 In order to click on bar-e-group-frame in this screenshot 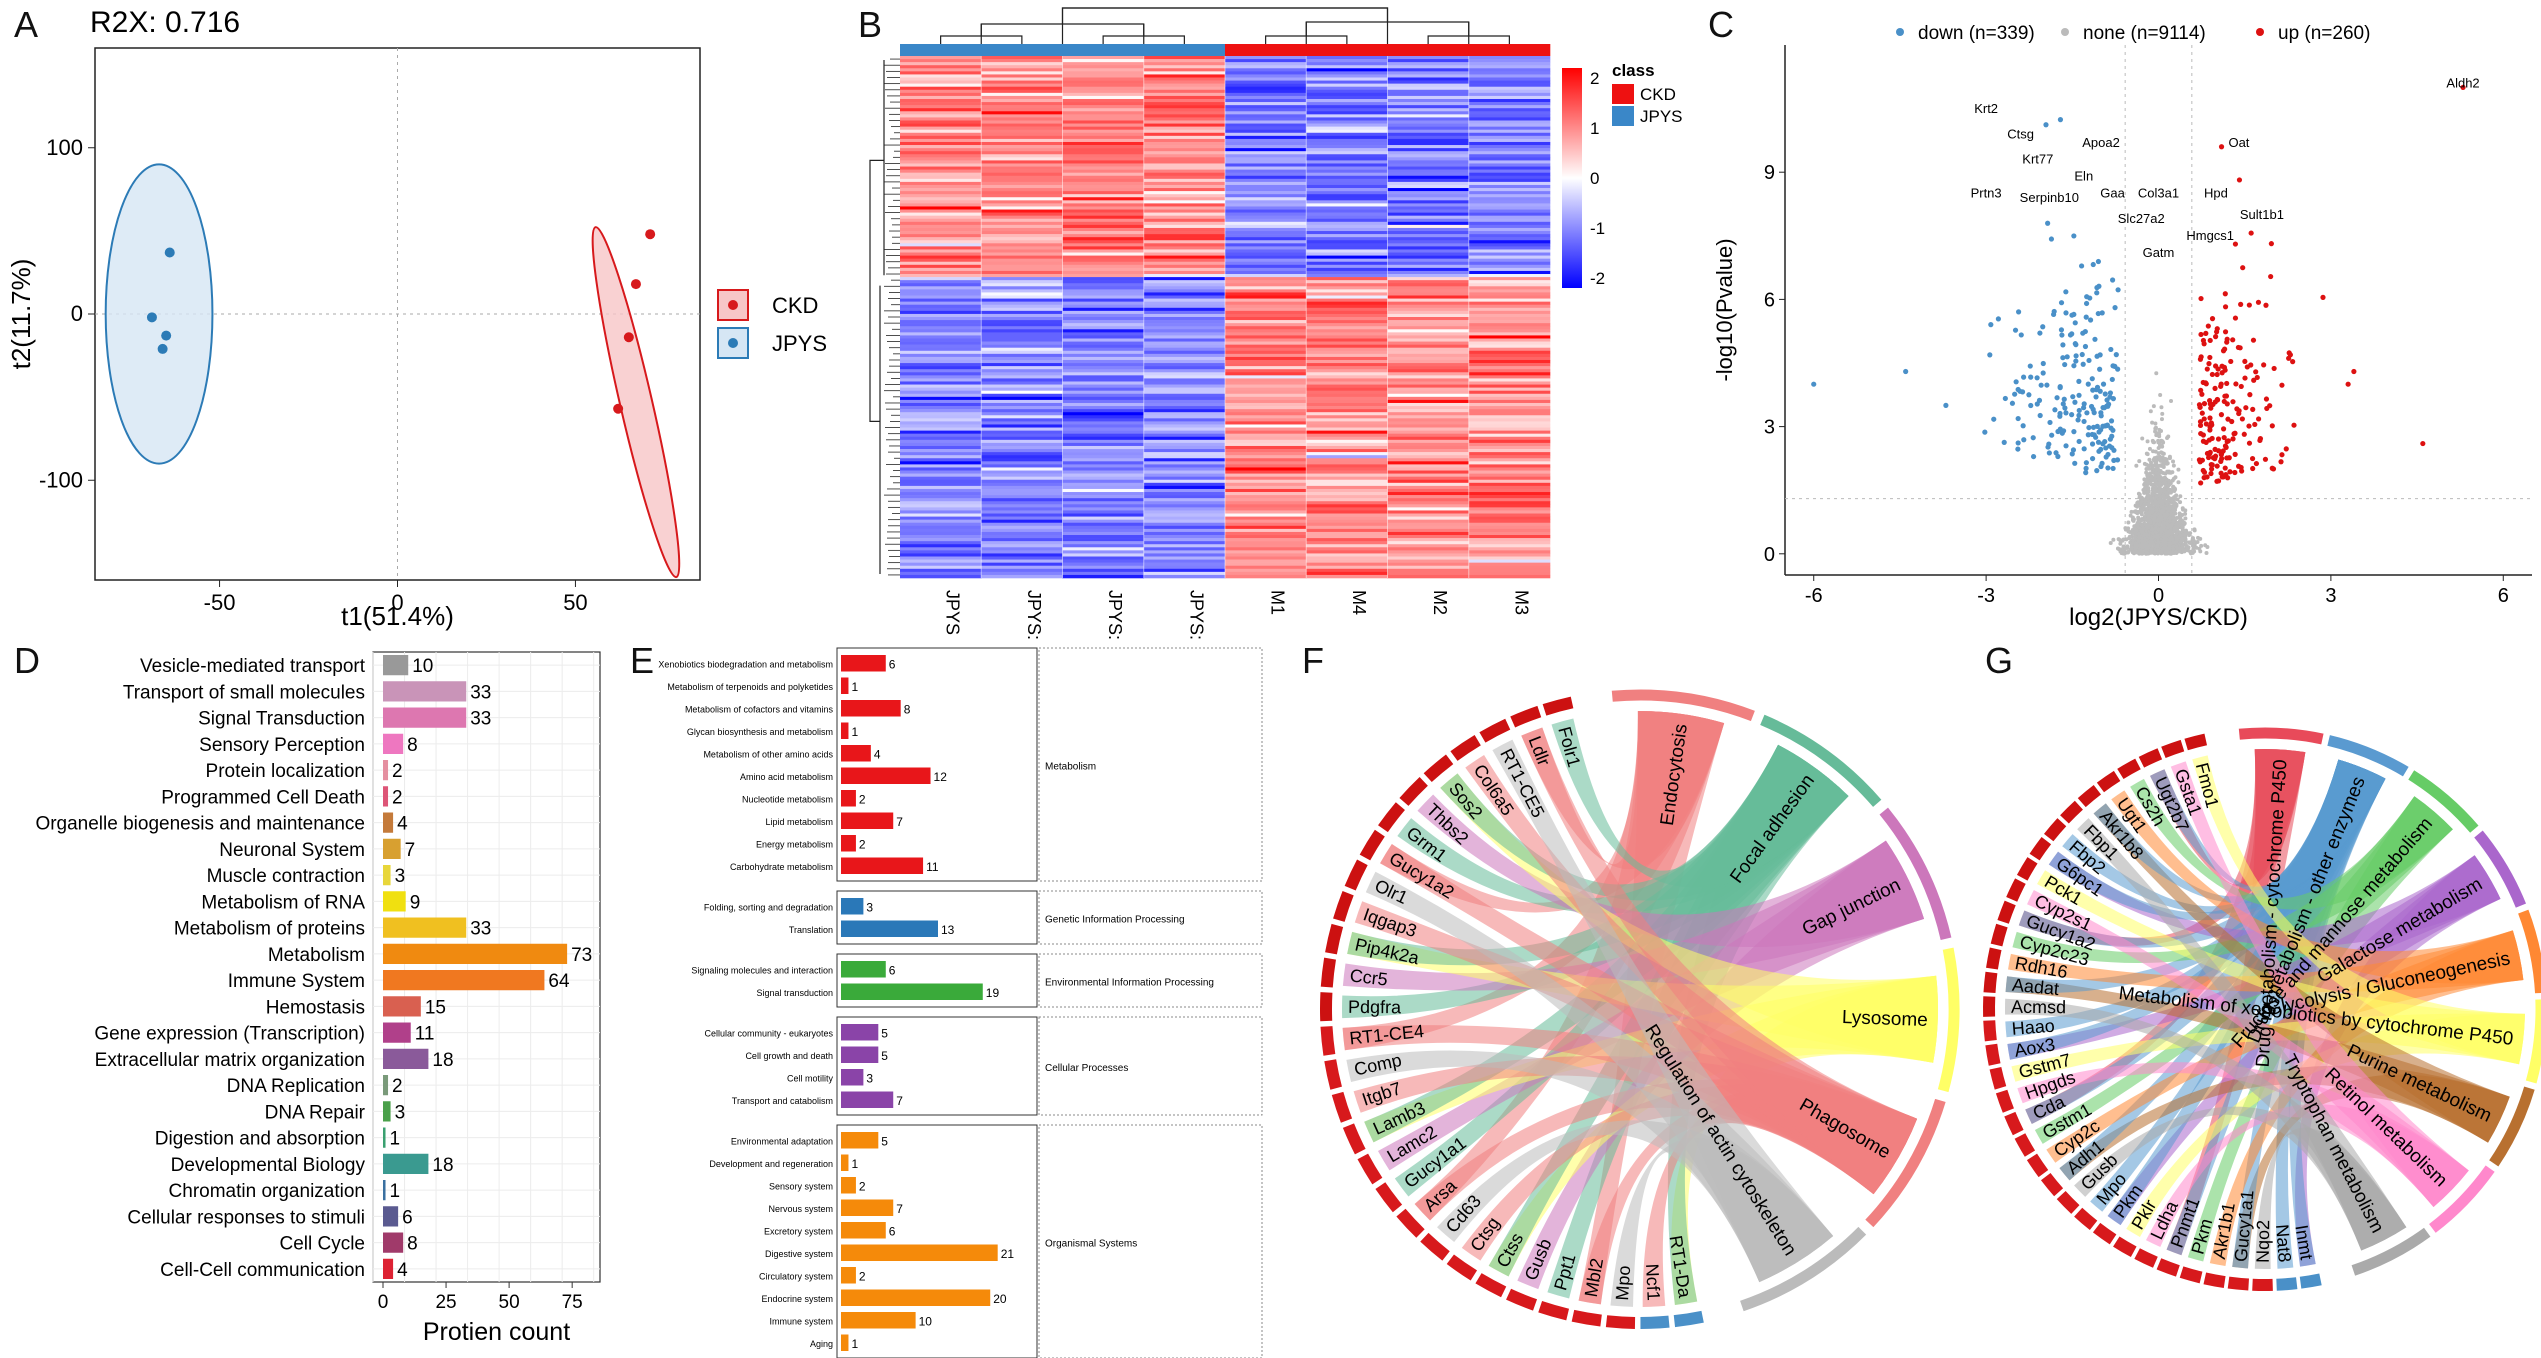, I will do `click(937, 917)`.